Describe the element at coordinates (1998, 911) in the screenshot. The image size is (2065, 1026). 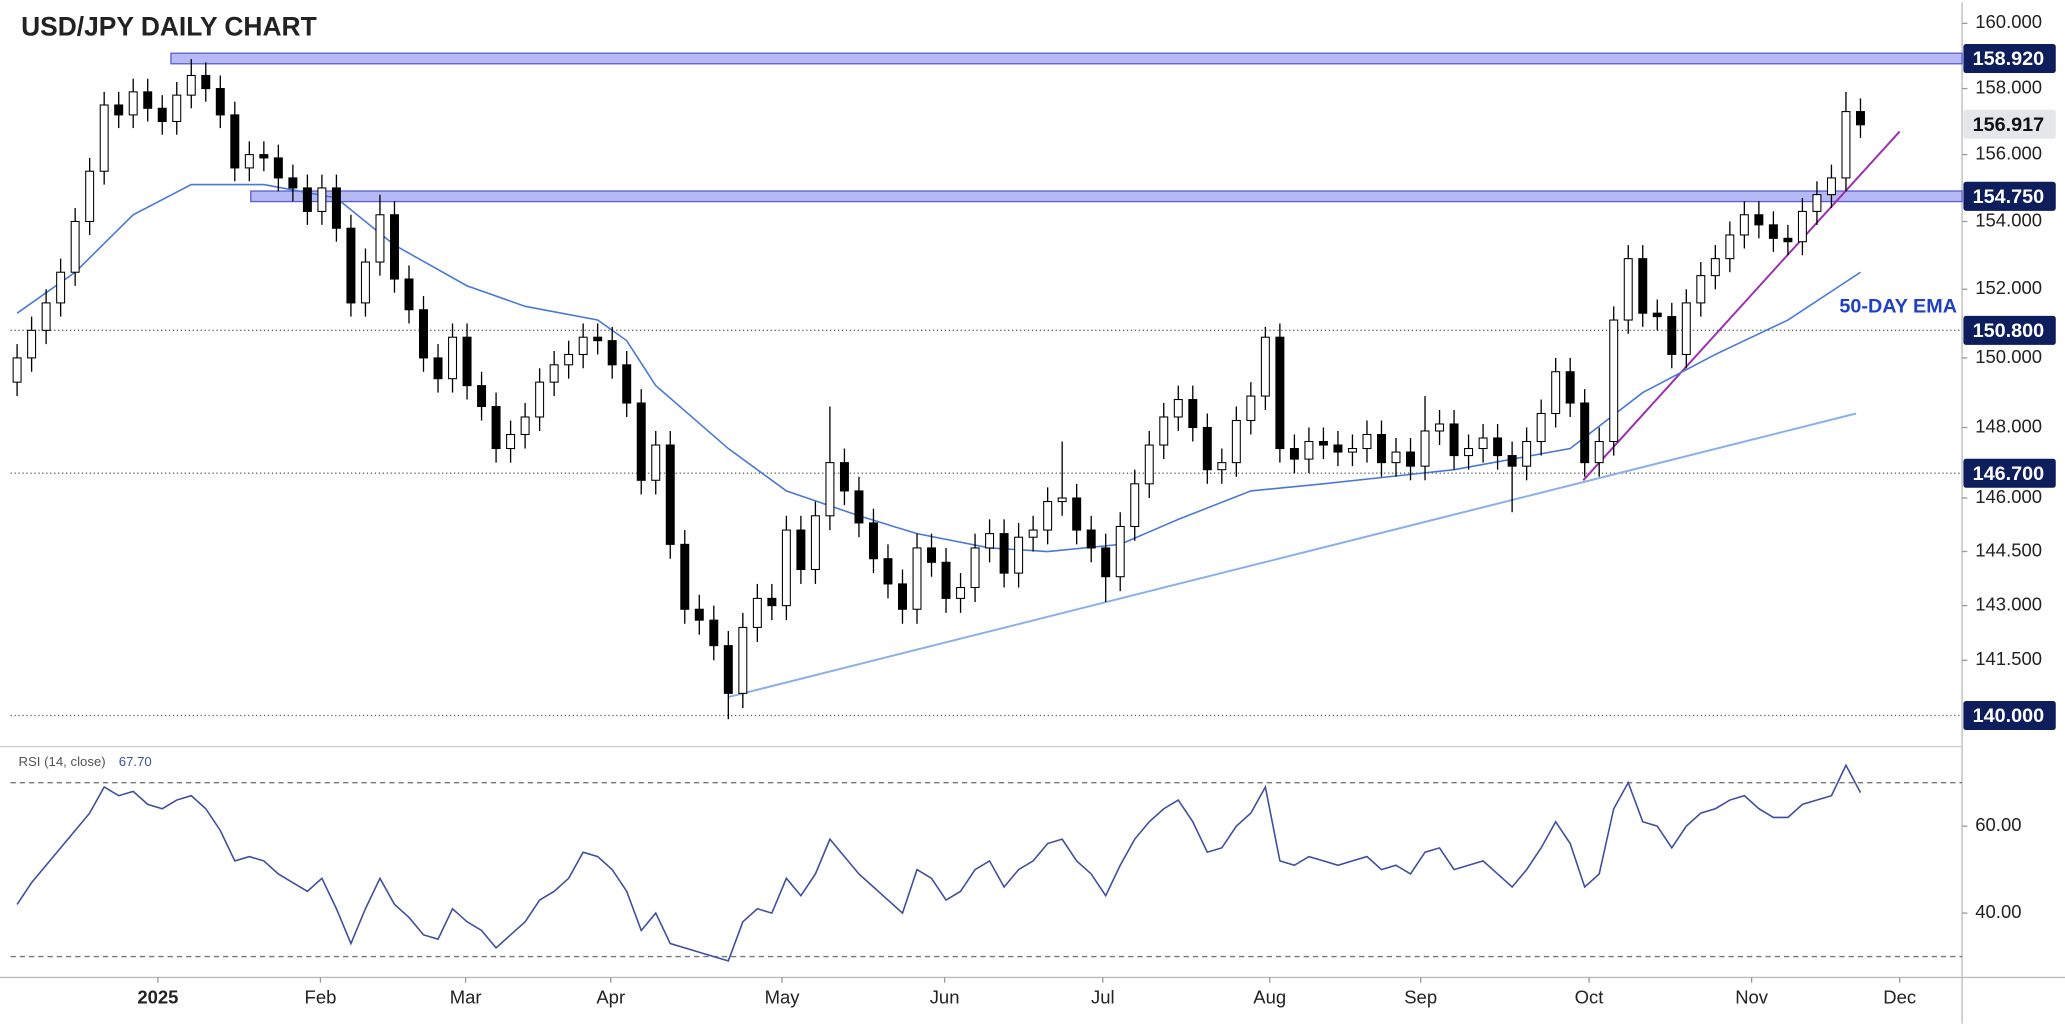
I see `y-tick-label: 40.00` at that location.